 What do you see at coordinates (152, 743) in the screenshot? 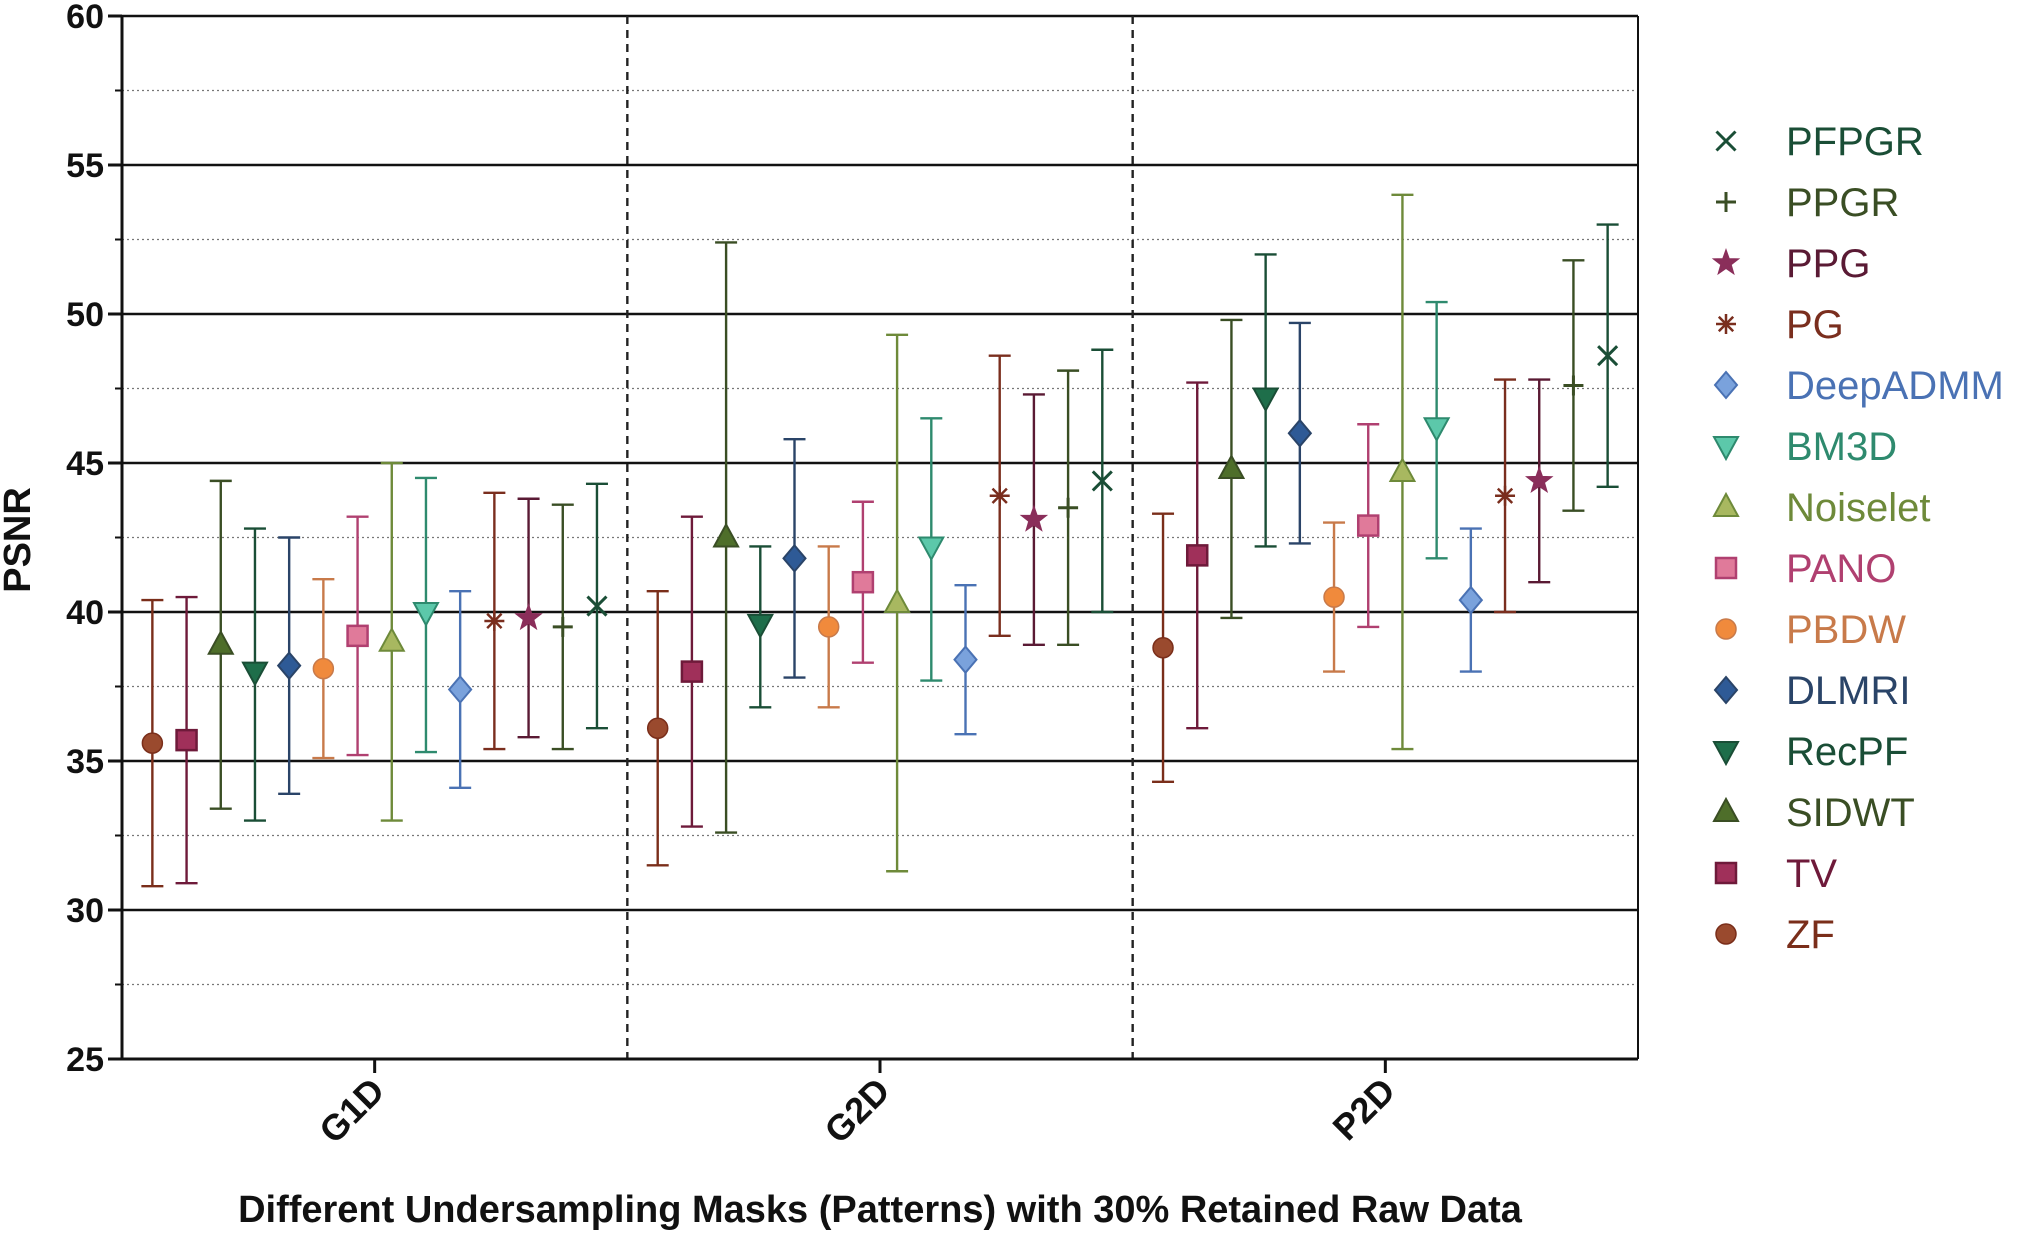
I see `point-zf-g1d` at bounding box center [152, 743].